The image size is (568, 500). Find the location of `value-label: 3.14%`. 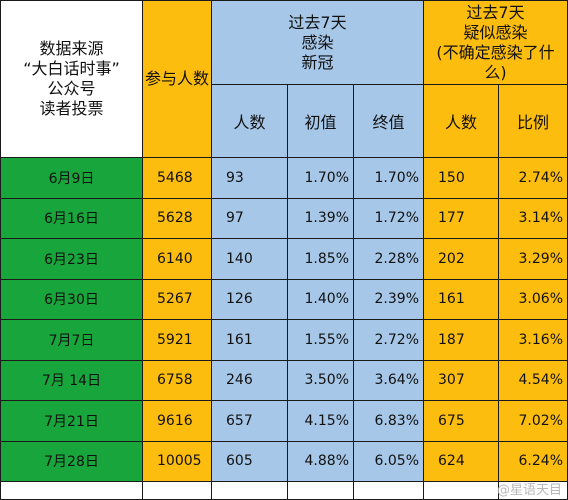

value-label: 3.14% is located at coordinates (540, 218).